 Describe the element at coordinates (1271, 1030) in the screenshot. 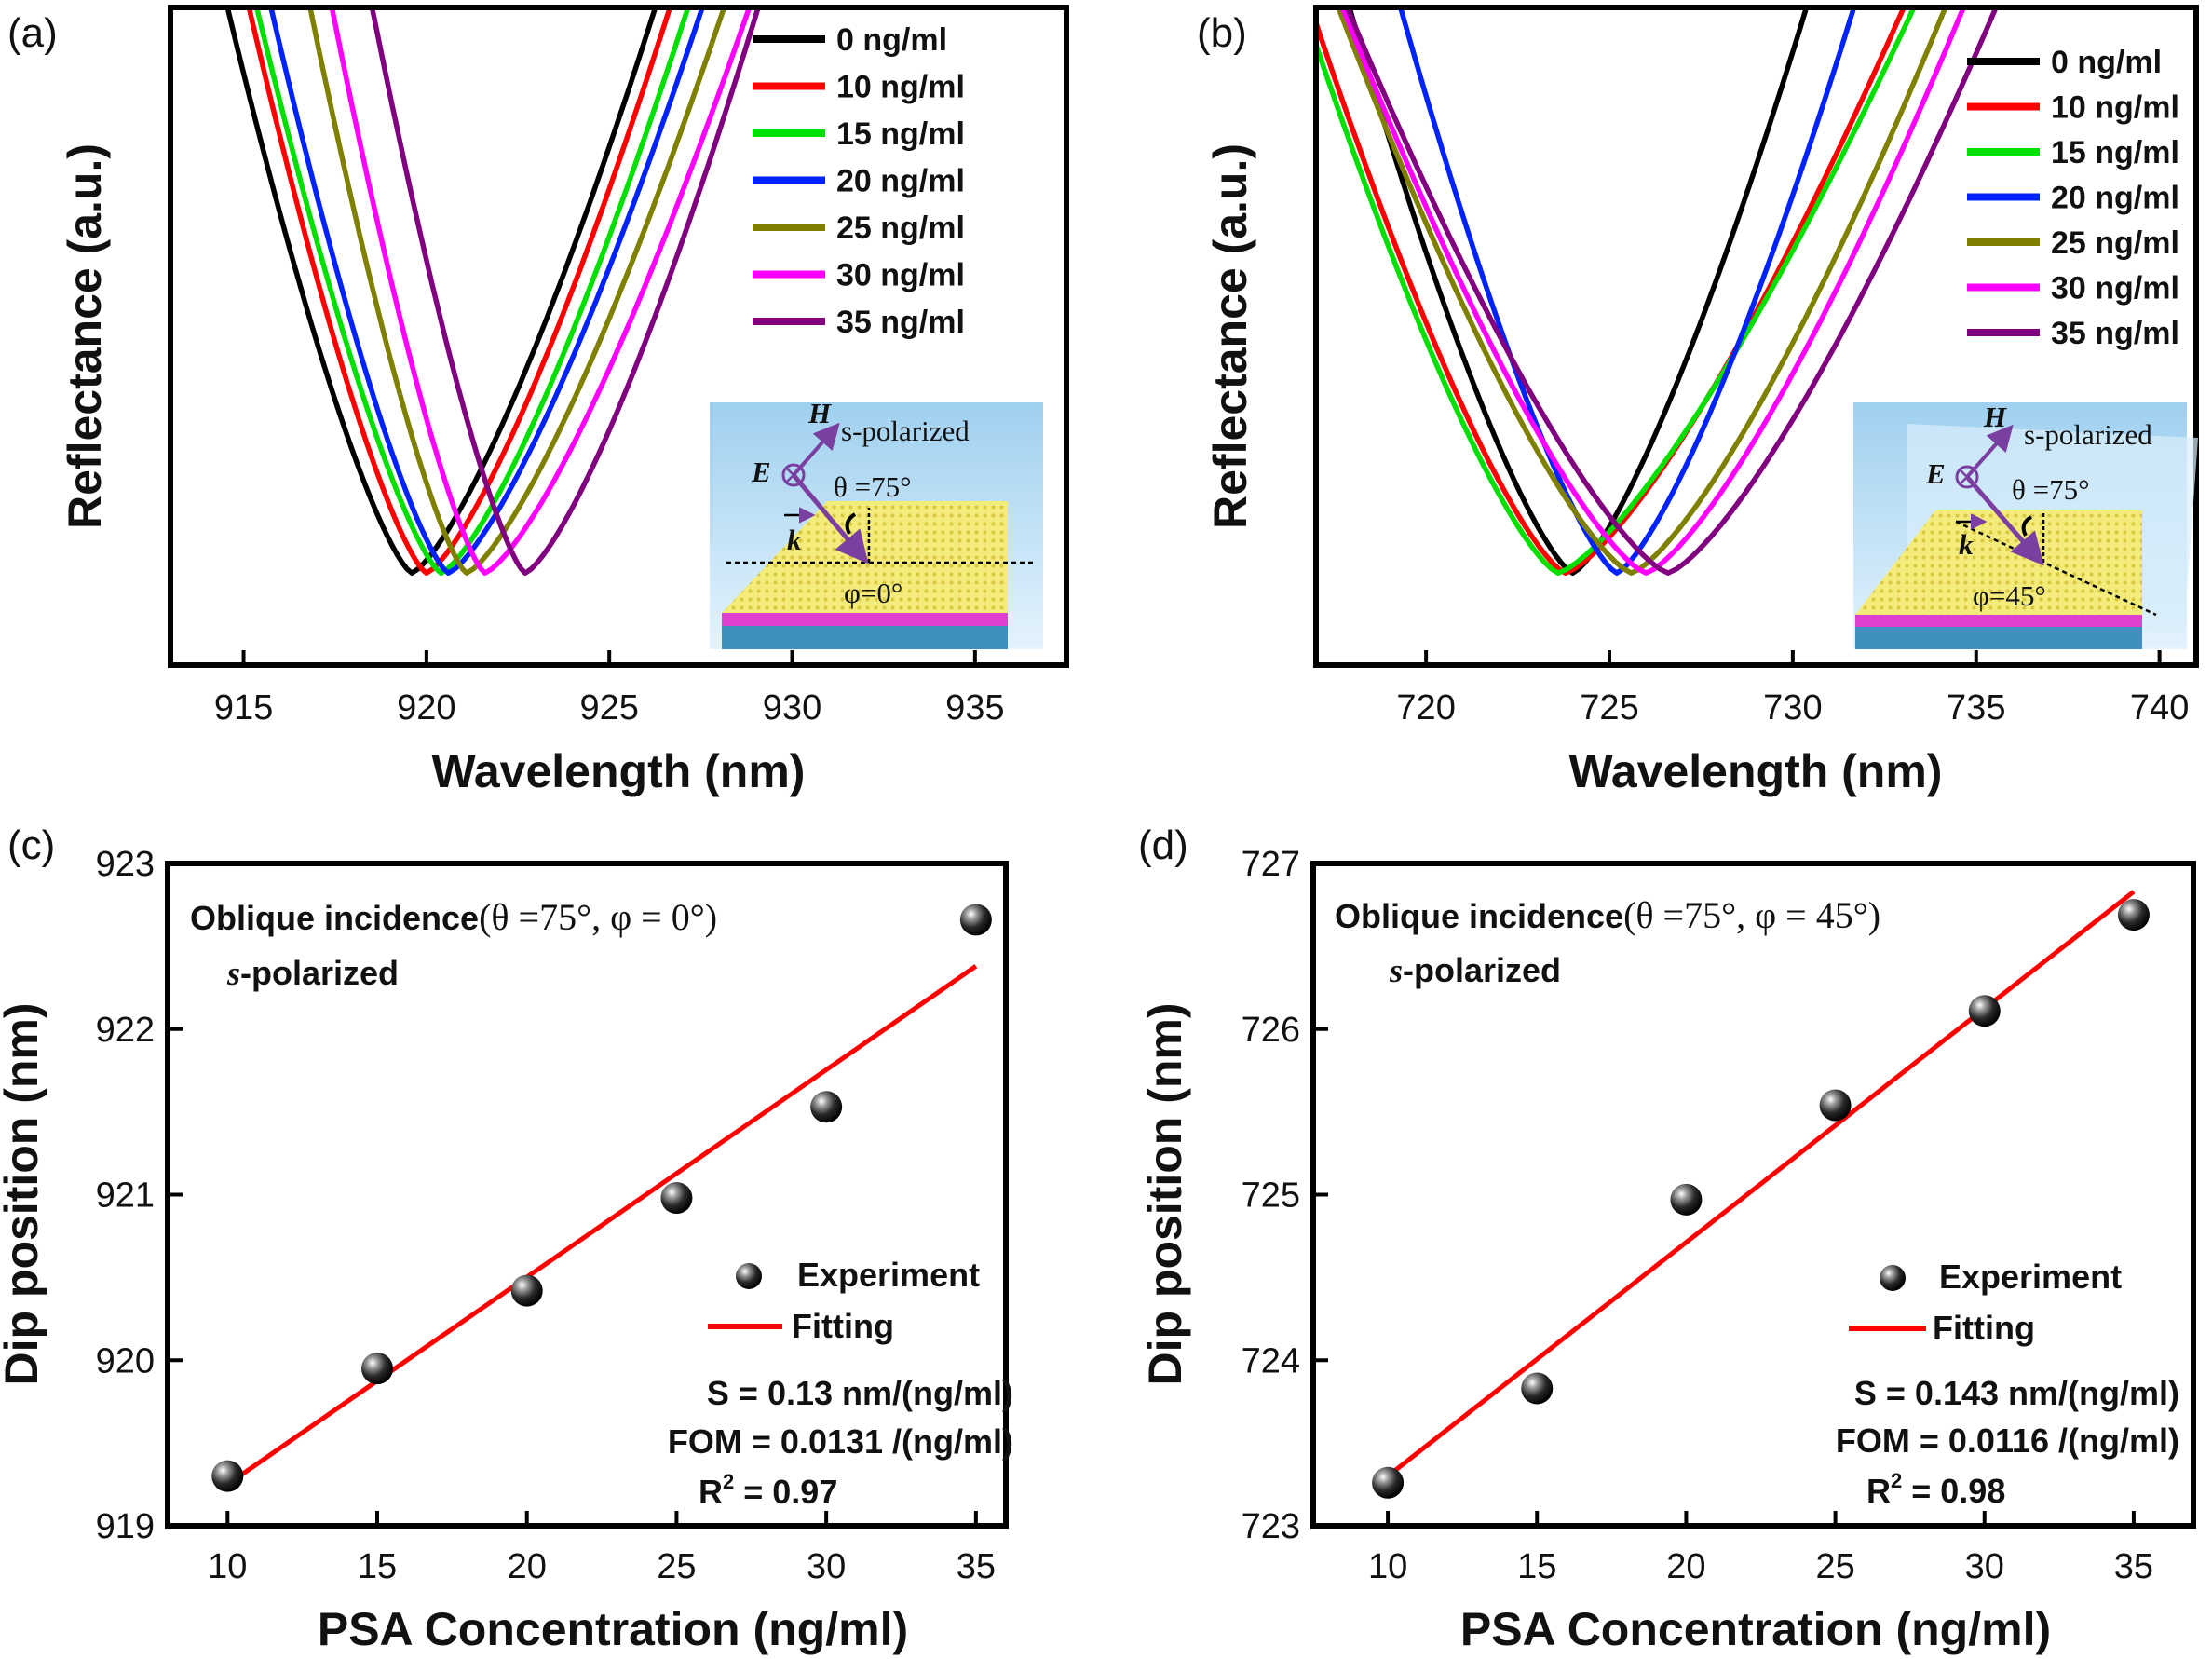

I see `y-tick-label: 726` at that location.